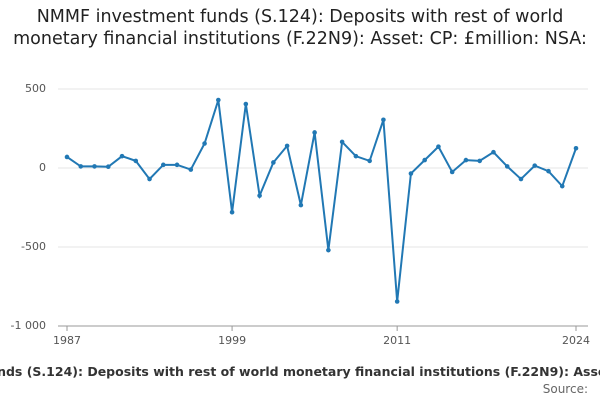 This screenshot has width=600, height=400. Describe the element at coordinates (42, 167) in the screenshot. I see `y-tick-label: 0` at that location.